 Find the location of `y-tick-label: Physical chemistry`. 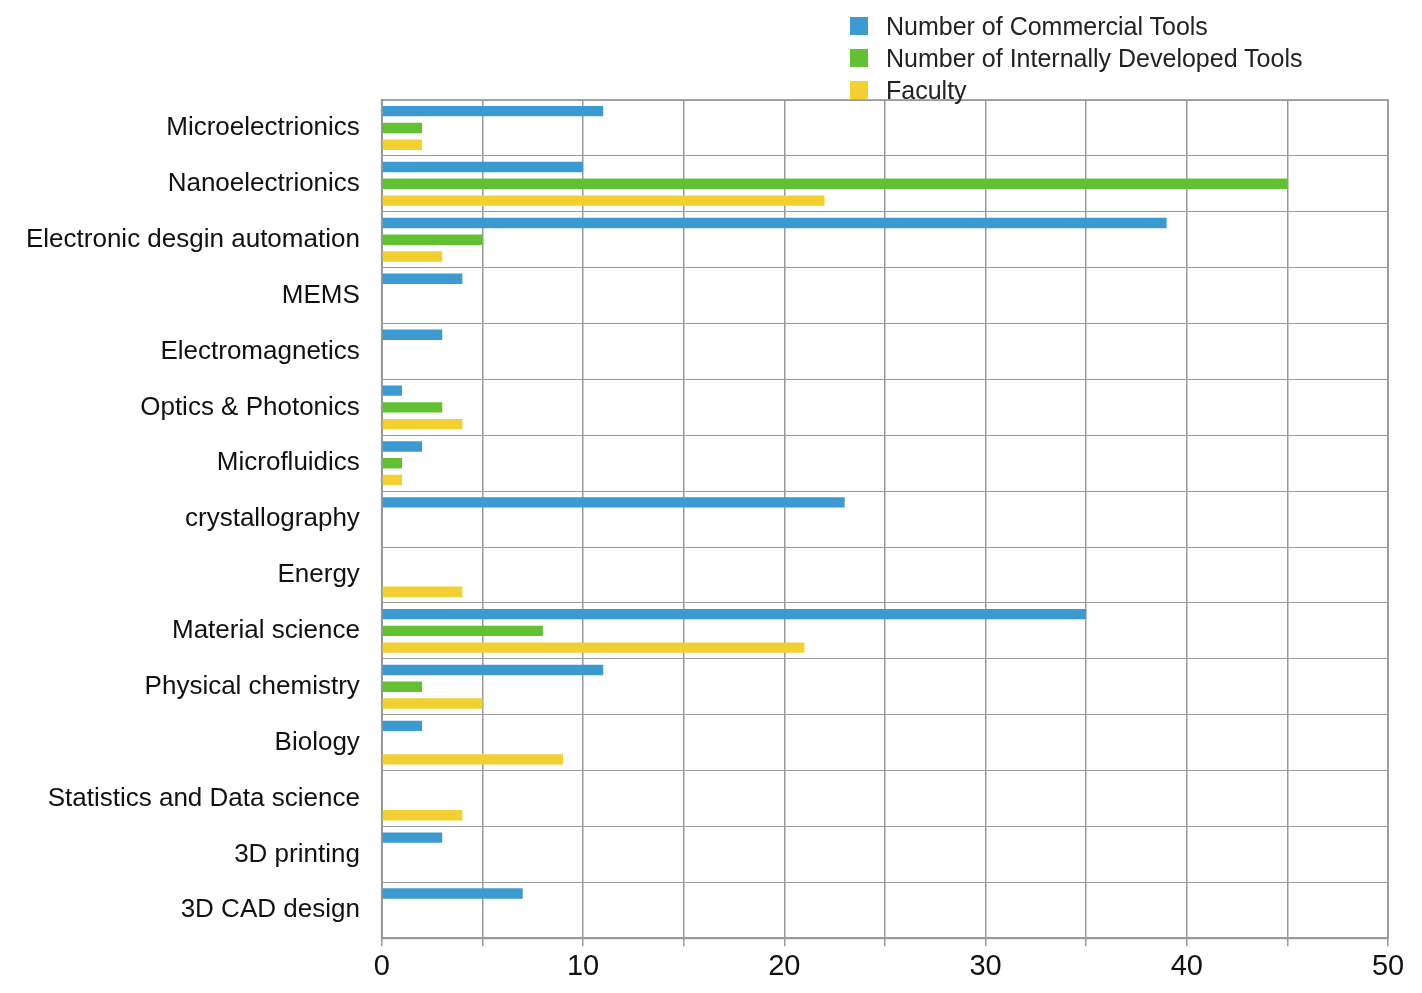

y-tick-label: Physical chemistry is located at coordinates (252, 684).